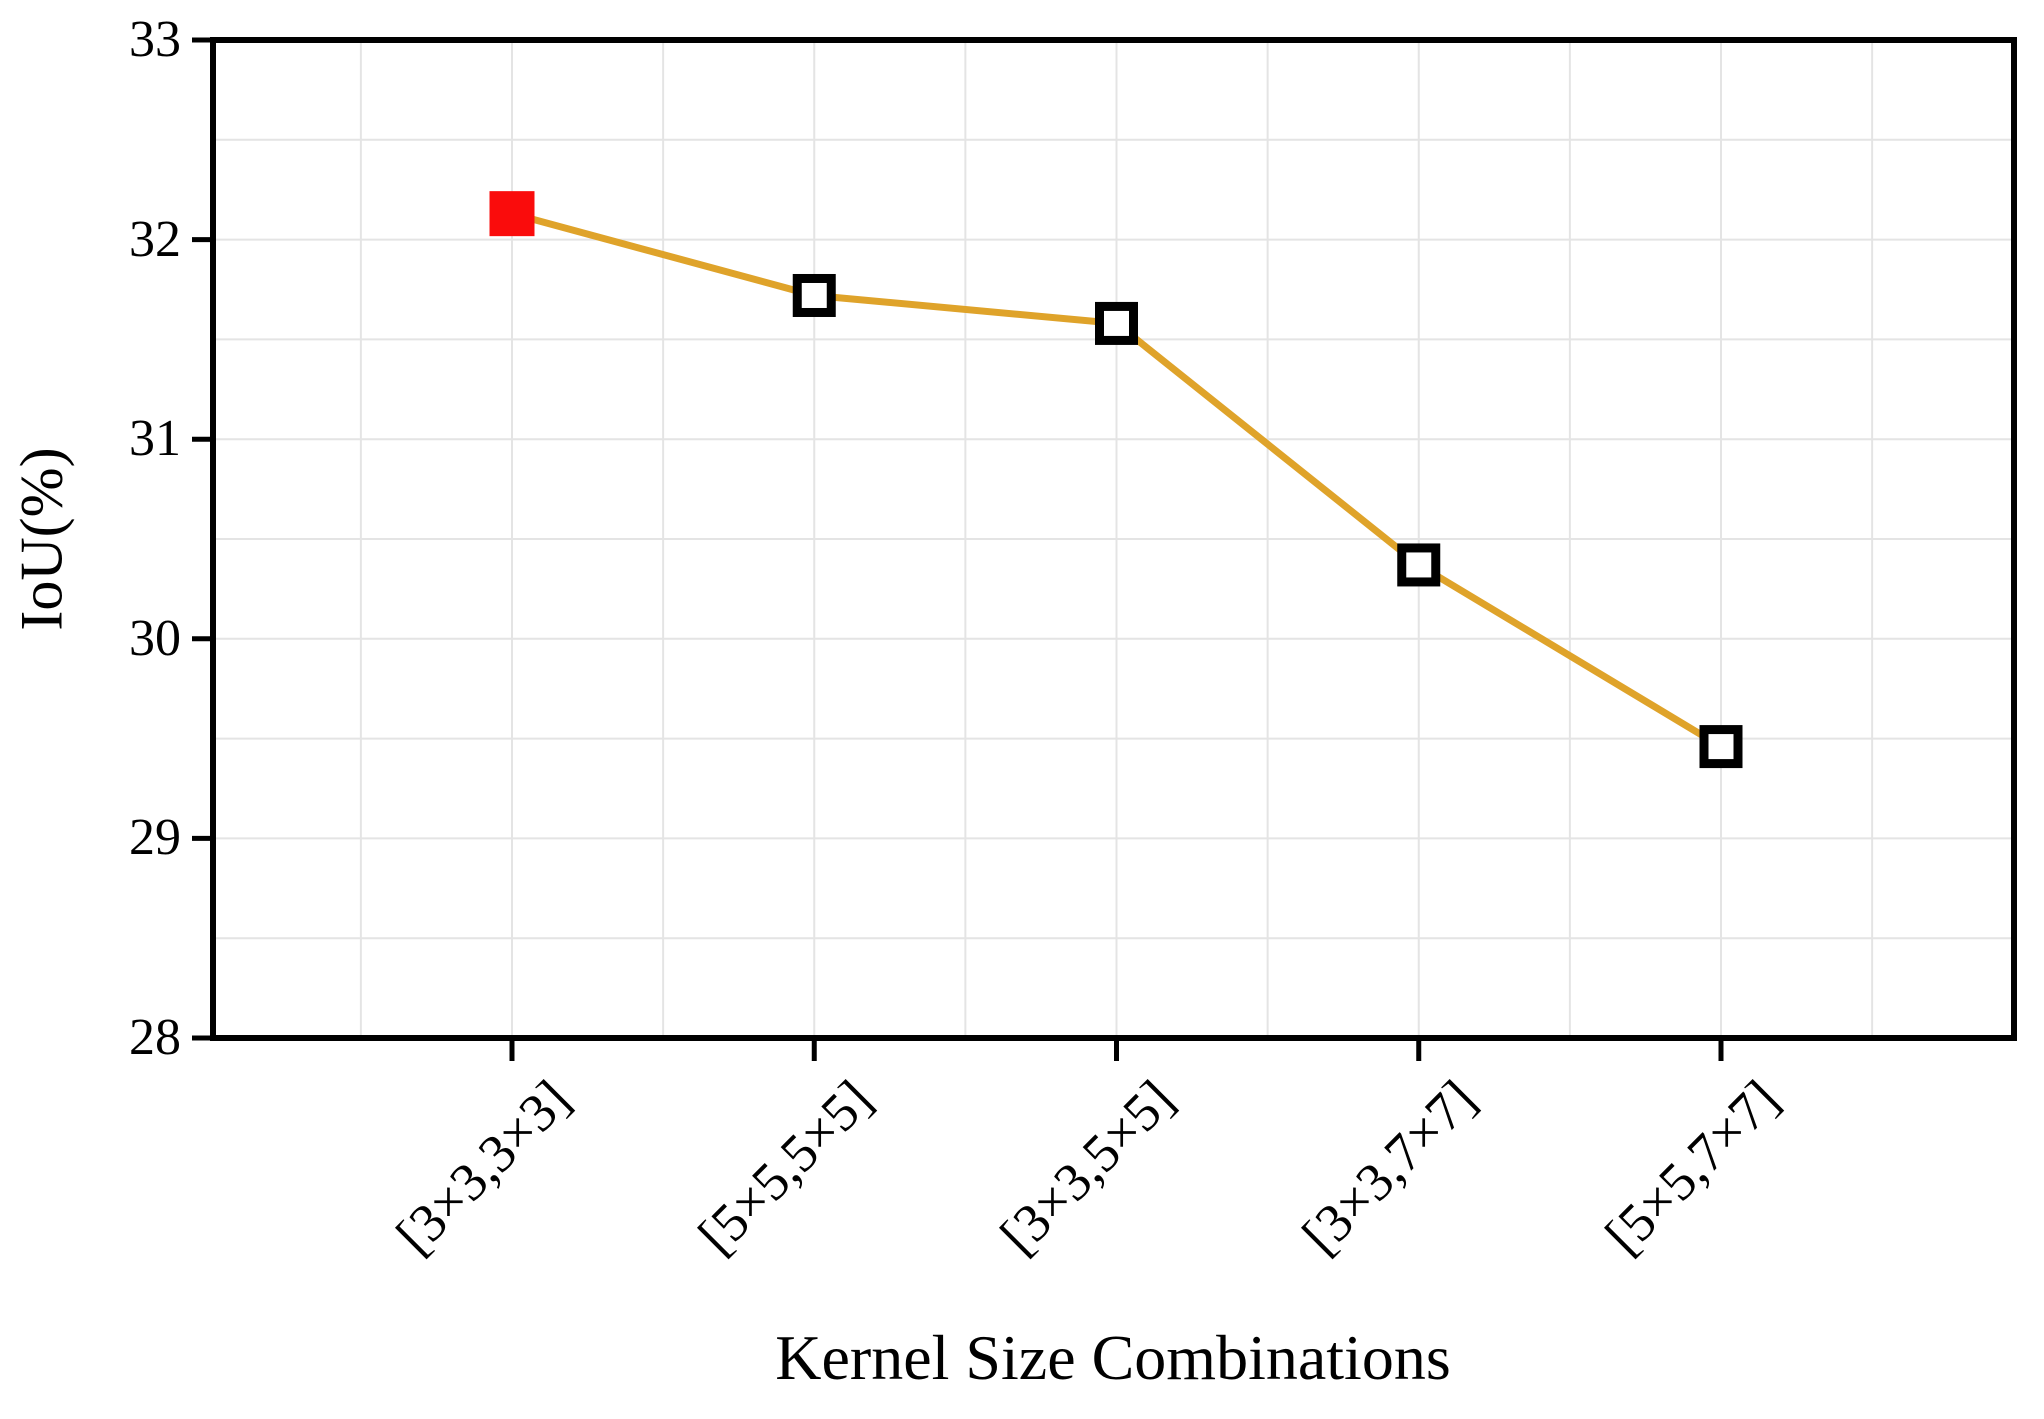 The image size is (2044, 1419). What do you see at coordinates (41, 539) in the screenshot?
I see `y-axis-title: IoU(%)` at bounding box center [41, 539].